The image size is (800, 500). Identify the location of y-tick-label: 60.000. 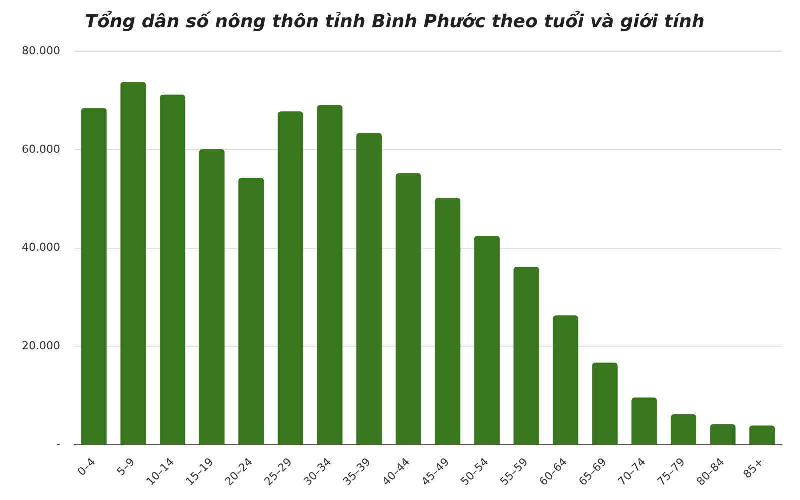
(41, 149).